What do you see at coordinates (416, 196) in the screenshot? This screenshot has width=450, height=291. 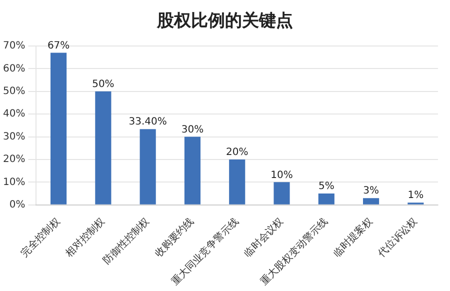 I see `data-label: 1%` at bounding box center [416, 196].